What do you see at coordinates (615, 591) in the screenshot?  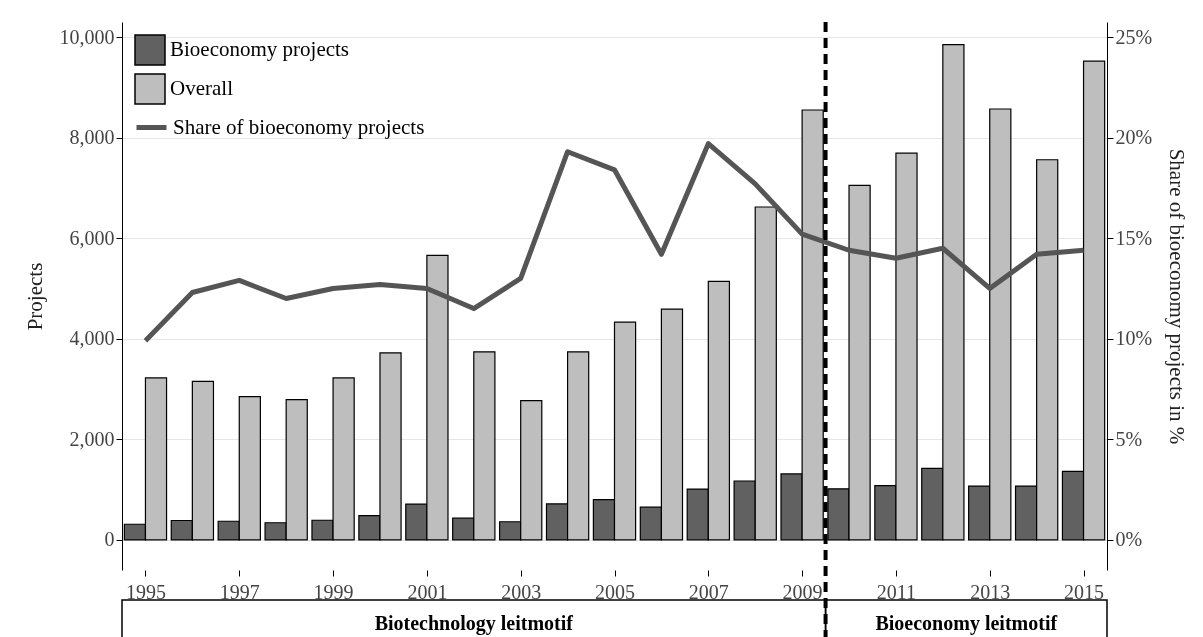 I see `x-tick-label: 2005` at bounding box center [615, 591].